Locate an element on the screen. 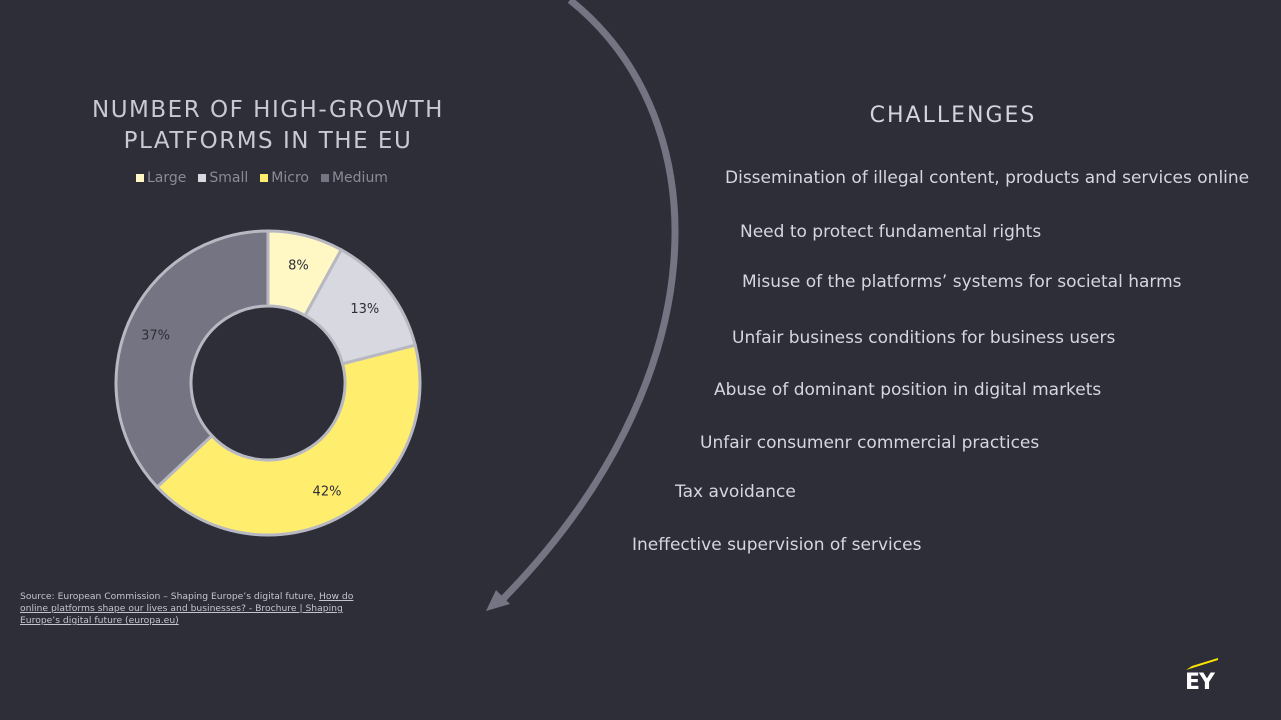  legend-label-small: Small is located at coordinates (229, 178).